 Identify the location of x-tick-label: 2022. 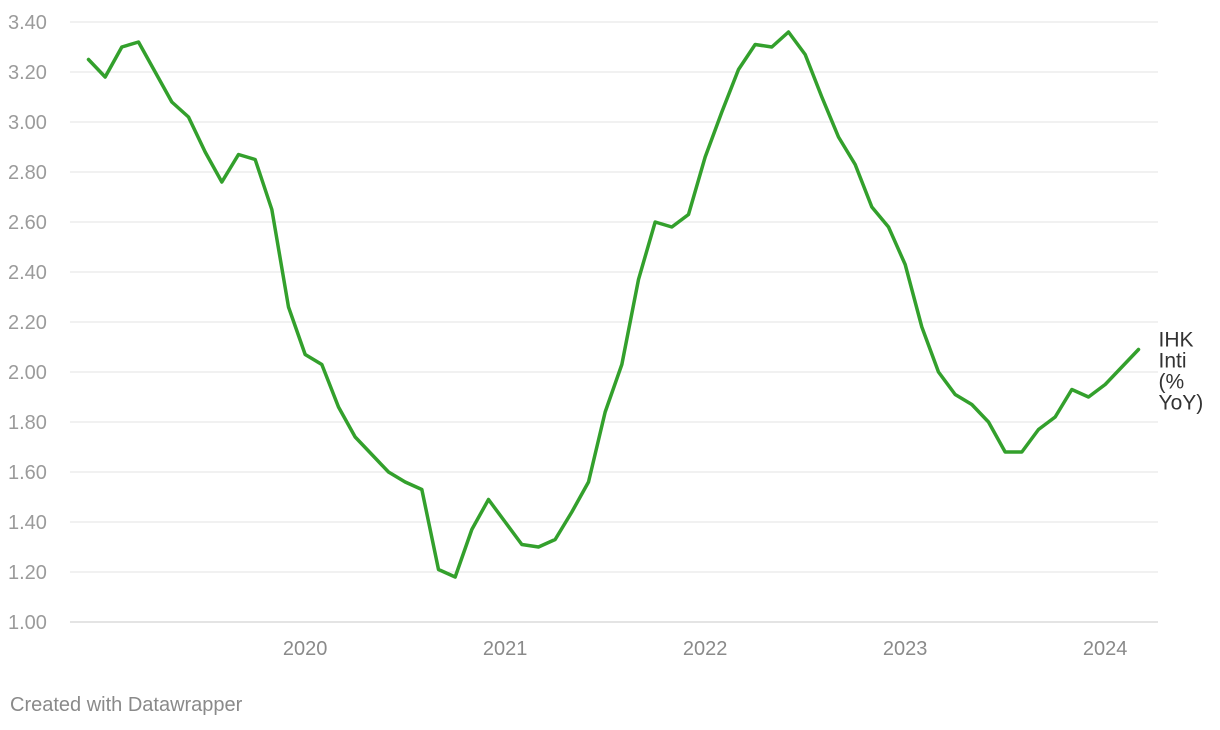
(705, 649).